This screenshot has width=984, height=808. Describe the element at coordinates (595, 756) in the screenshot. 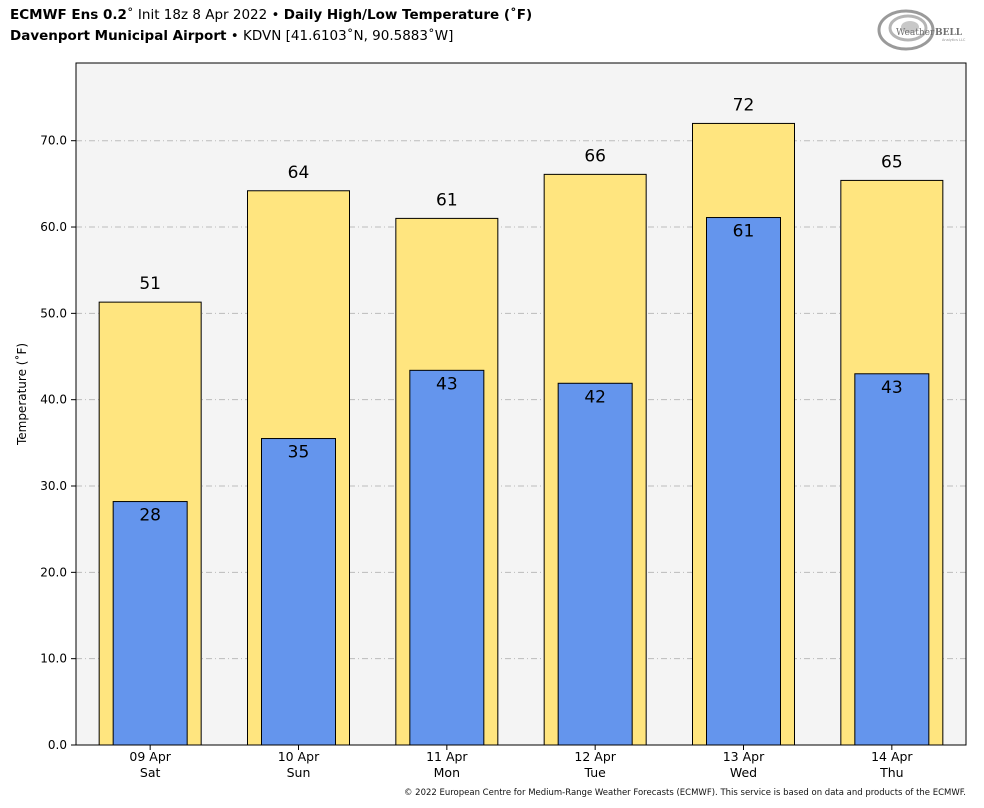

I see `x-tick-date: 12 Apr` at that location.